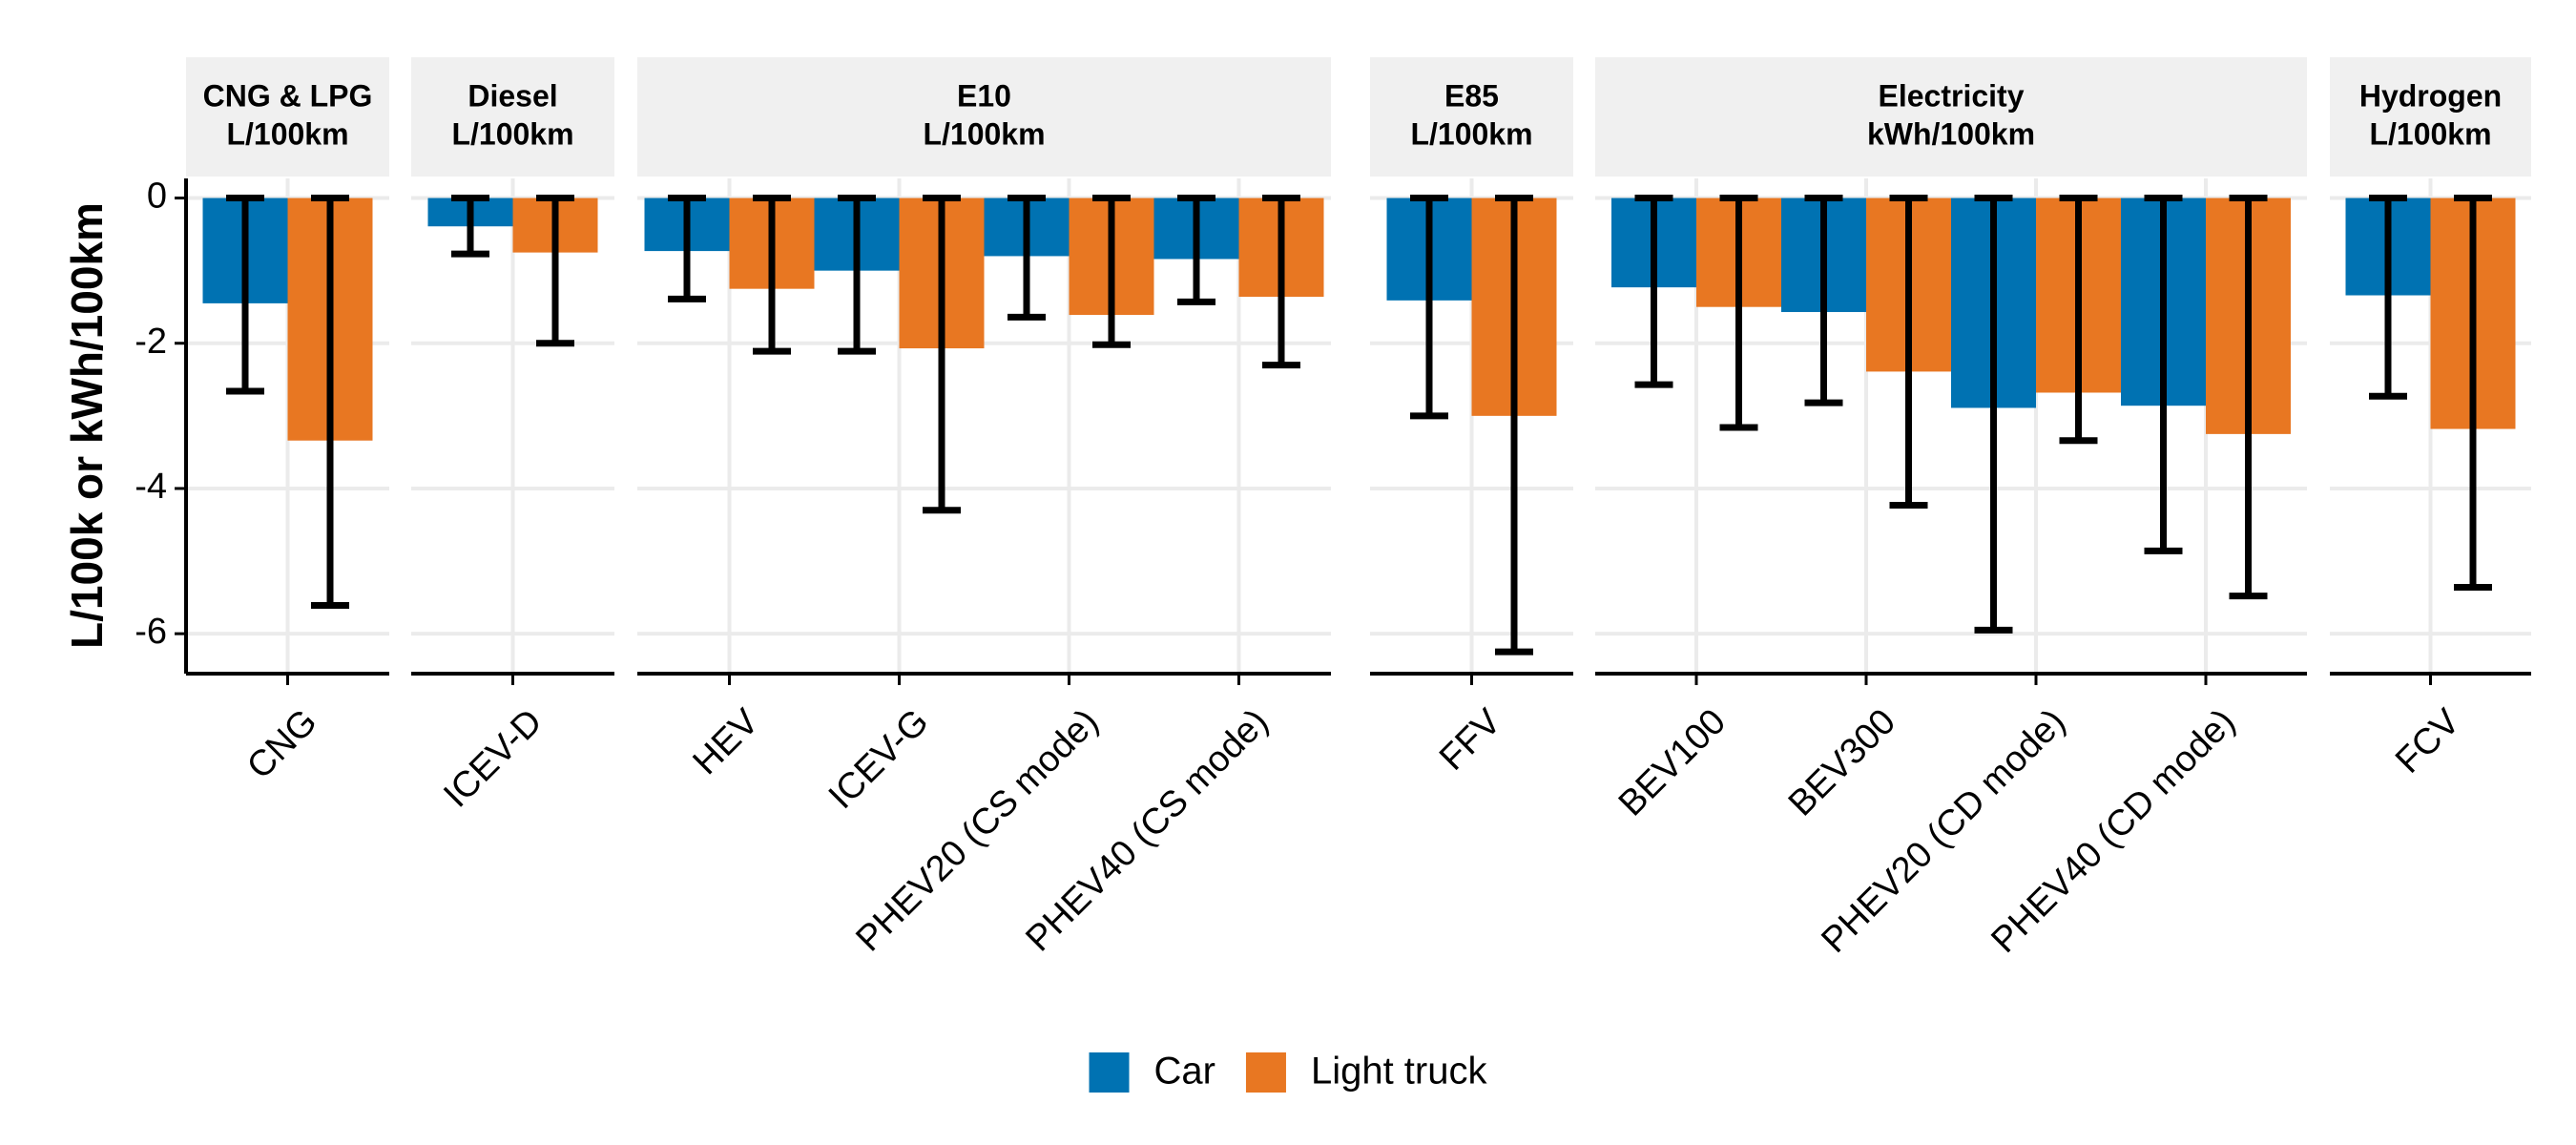  Describe the element at coordinates (1842, 762) in the screenshot. I see `x-tick-label: BEV300` at that location.